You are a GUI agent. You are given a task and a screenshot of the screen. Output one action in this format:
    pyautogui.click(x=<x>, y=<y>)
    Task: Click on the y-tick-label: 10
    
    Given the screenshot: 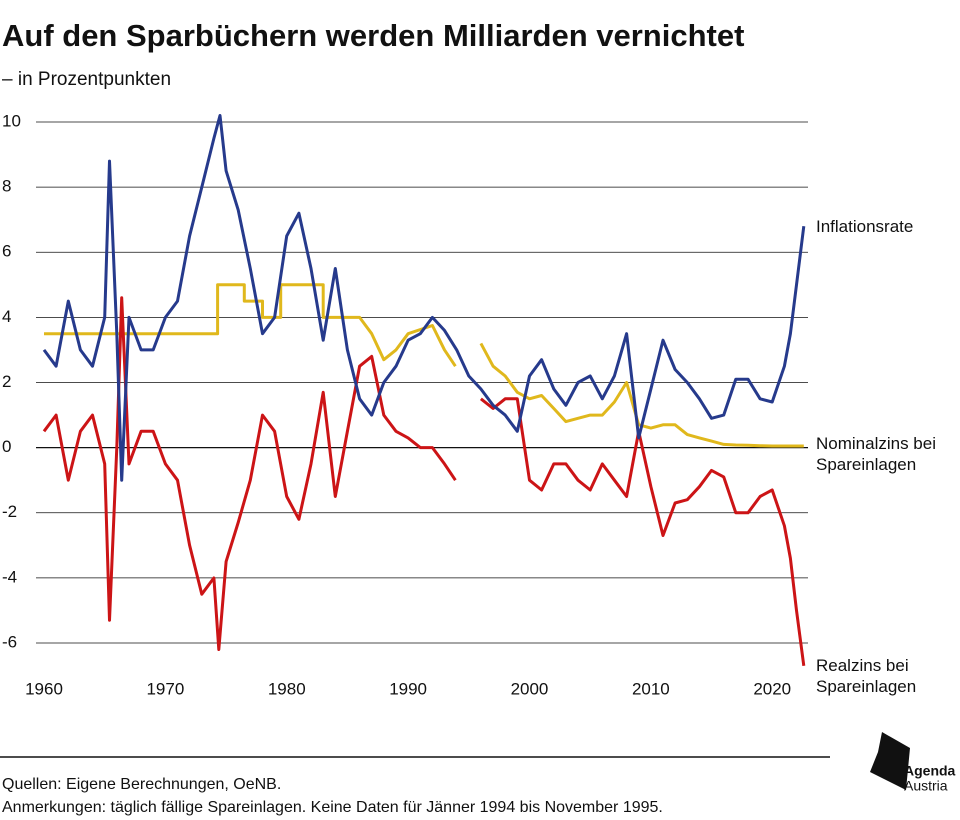 What is the action you would take?
    pyautogui.click(x=11, y=120)
    